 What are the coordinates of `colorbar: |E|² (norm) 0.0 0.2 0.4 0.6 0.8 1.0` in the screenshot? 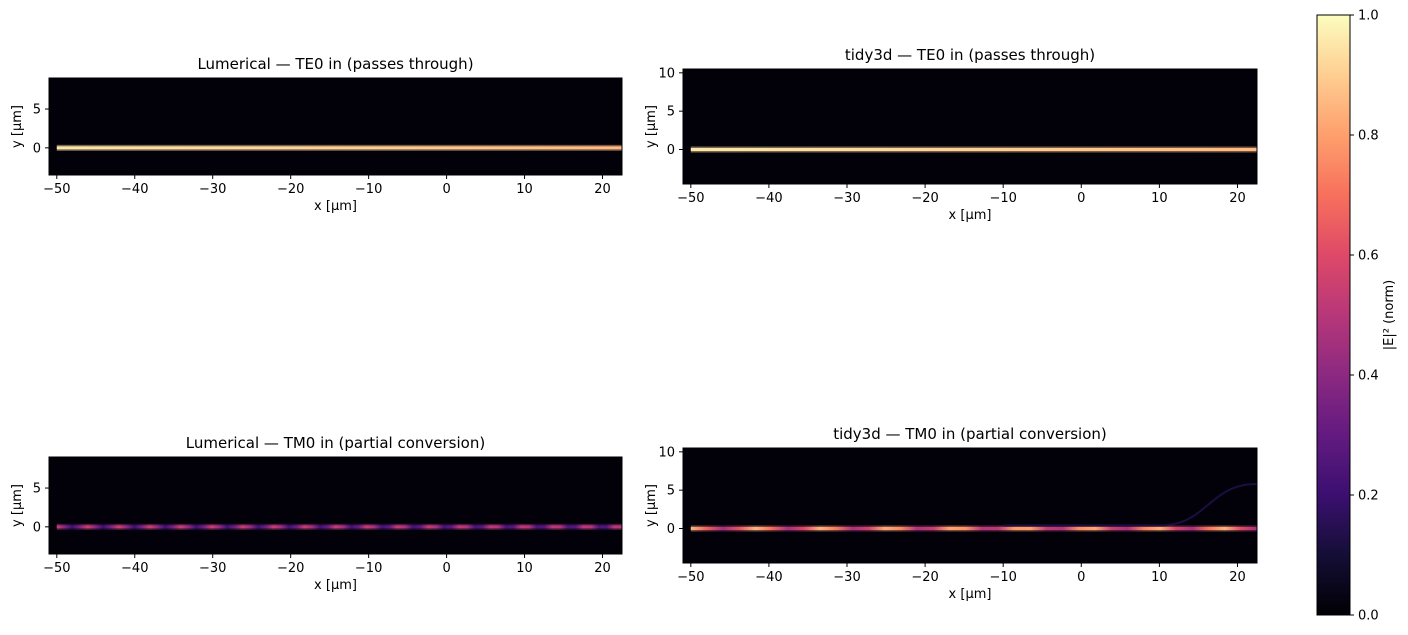 It's located at (1356, 316).